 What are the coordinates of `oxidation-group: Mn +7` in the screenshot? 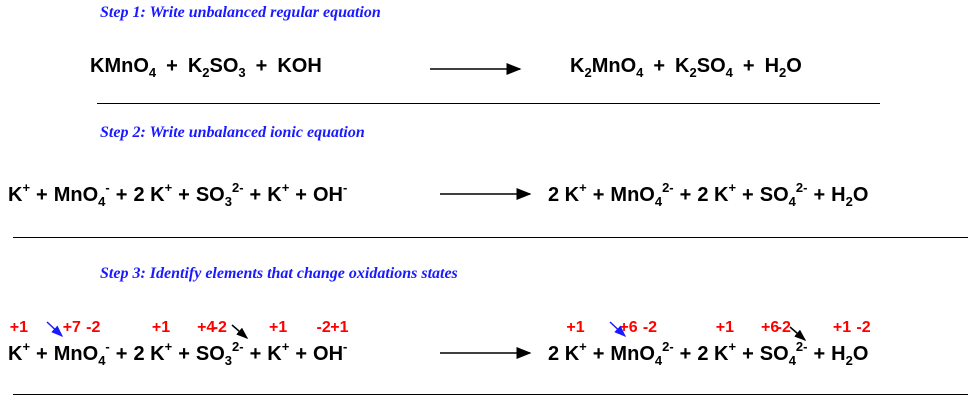 It's located at (68, 342).